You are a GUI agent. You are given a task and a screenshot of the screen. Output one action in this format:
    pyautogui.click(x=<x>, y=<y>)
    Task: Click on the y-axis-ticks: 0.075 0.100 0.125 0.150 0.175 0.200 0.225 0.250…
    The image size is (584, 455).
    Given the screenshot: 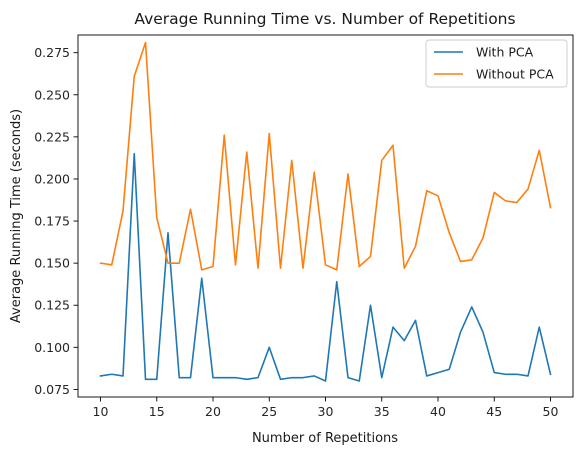 What is the action you would take?
    pyautogui.click(x=56, y=221)
    